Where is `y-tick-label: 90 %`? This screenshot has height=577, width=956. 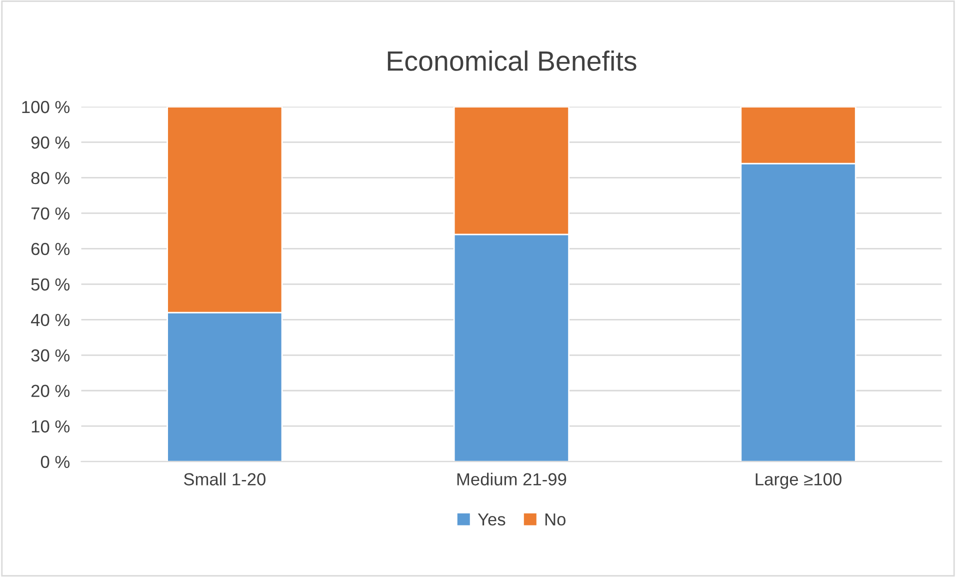 y-tick-label: 90 % is located at coordinates (50, 142).